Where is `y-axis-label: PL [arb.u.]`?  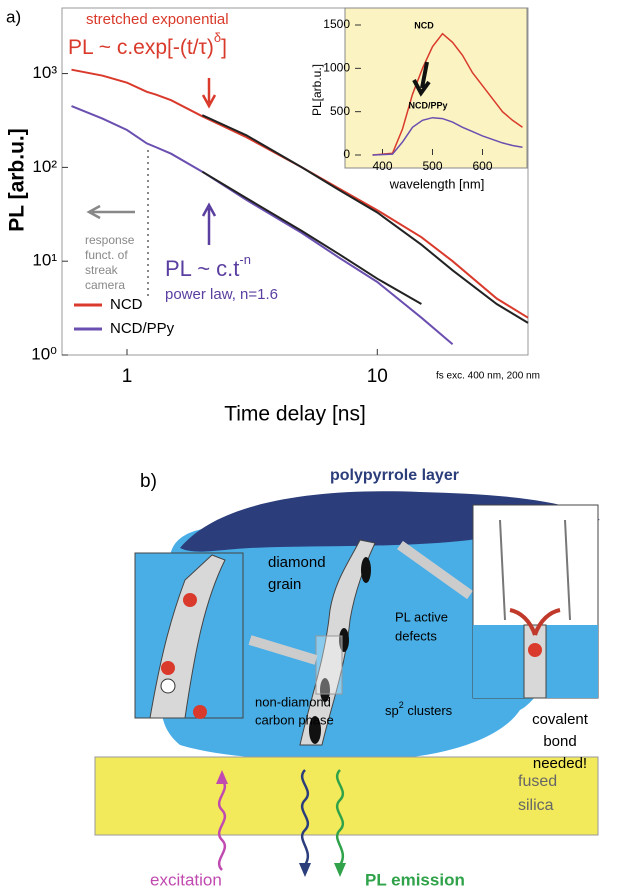 y-axis-label: PL [arb.u.] is located at coordinates (17, 179).